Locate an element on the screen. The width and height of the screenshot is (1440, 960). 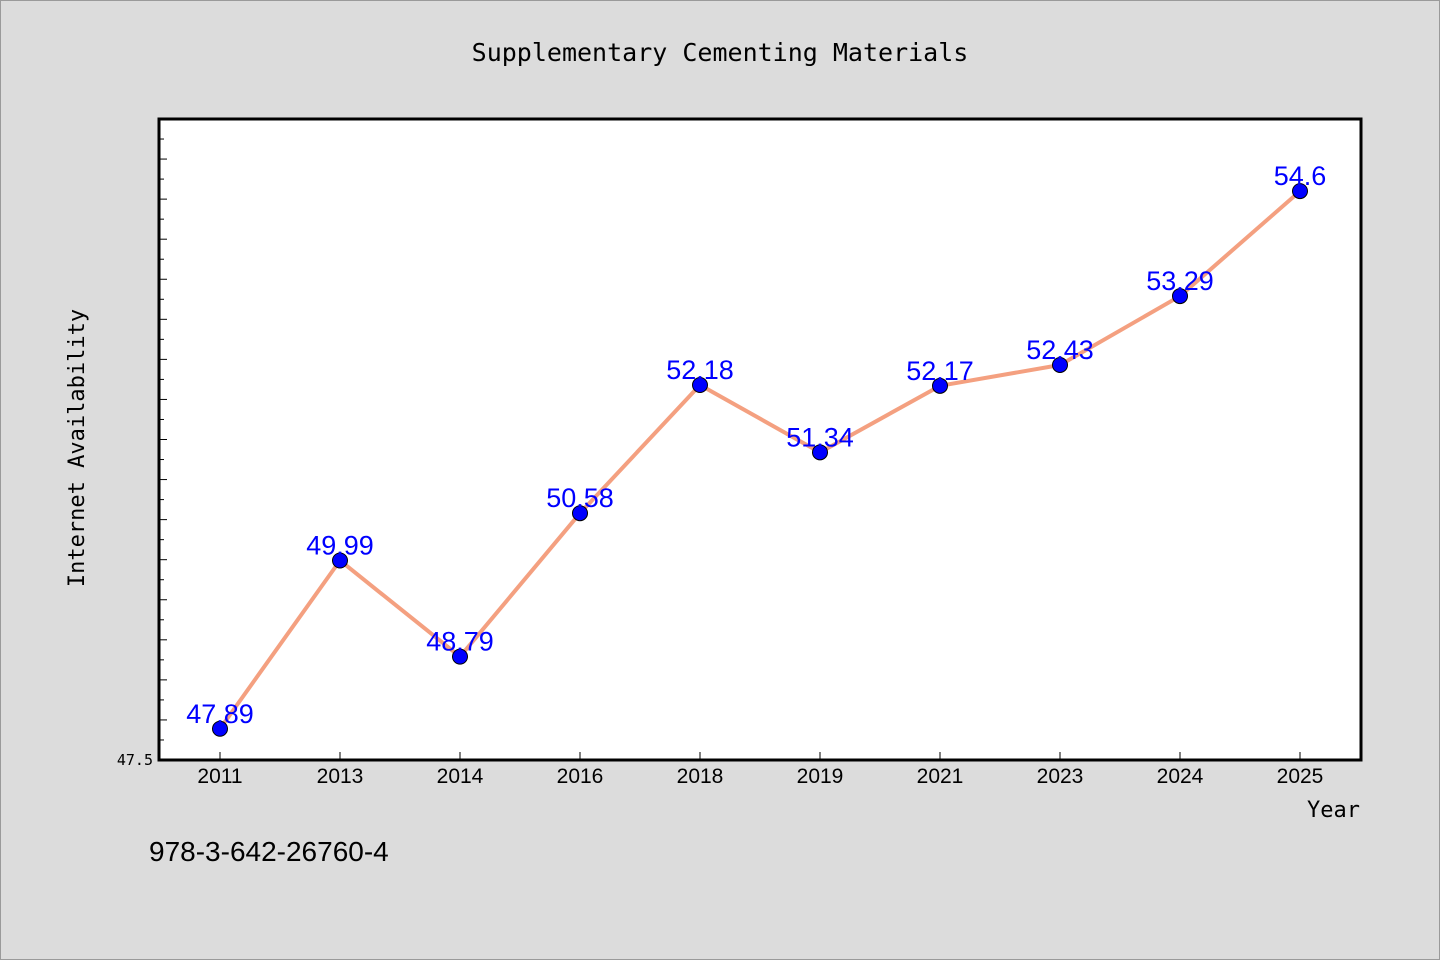
x-axis-label: Year is located at coordinates (1333, 810).